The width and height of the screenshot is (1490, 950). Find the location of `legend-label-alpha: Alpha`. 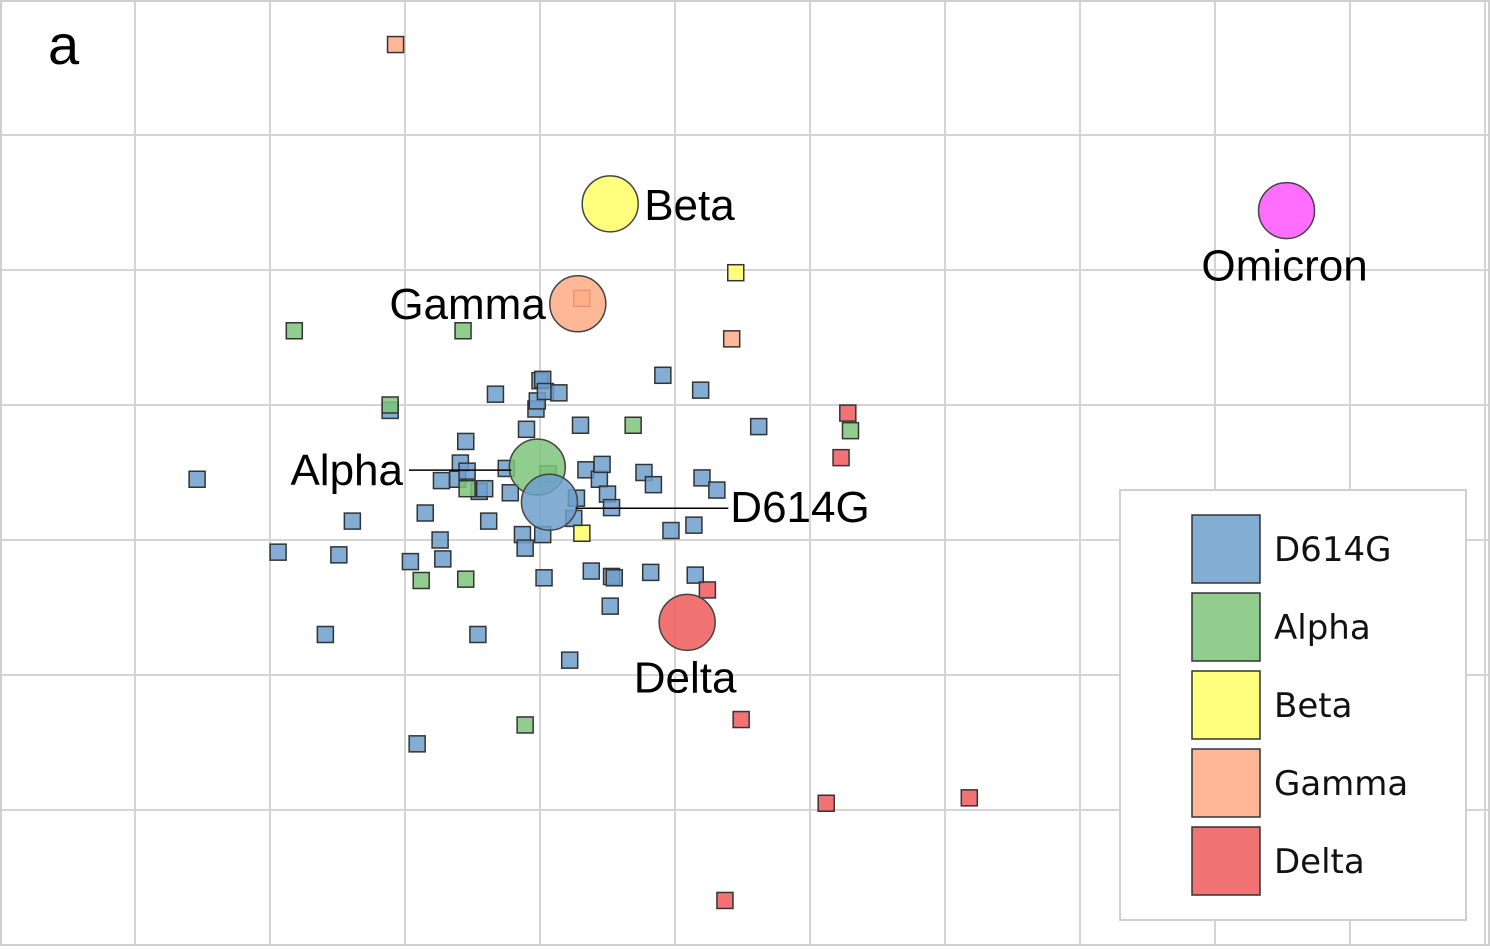

legend-label-alpha: Alpha is located at coordinates (1322, 628).